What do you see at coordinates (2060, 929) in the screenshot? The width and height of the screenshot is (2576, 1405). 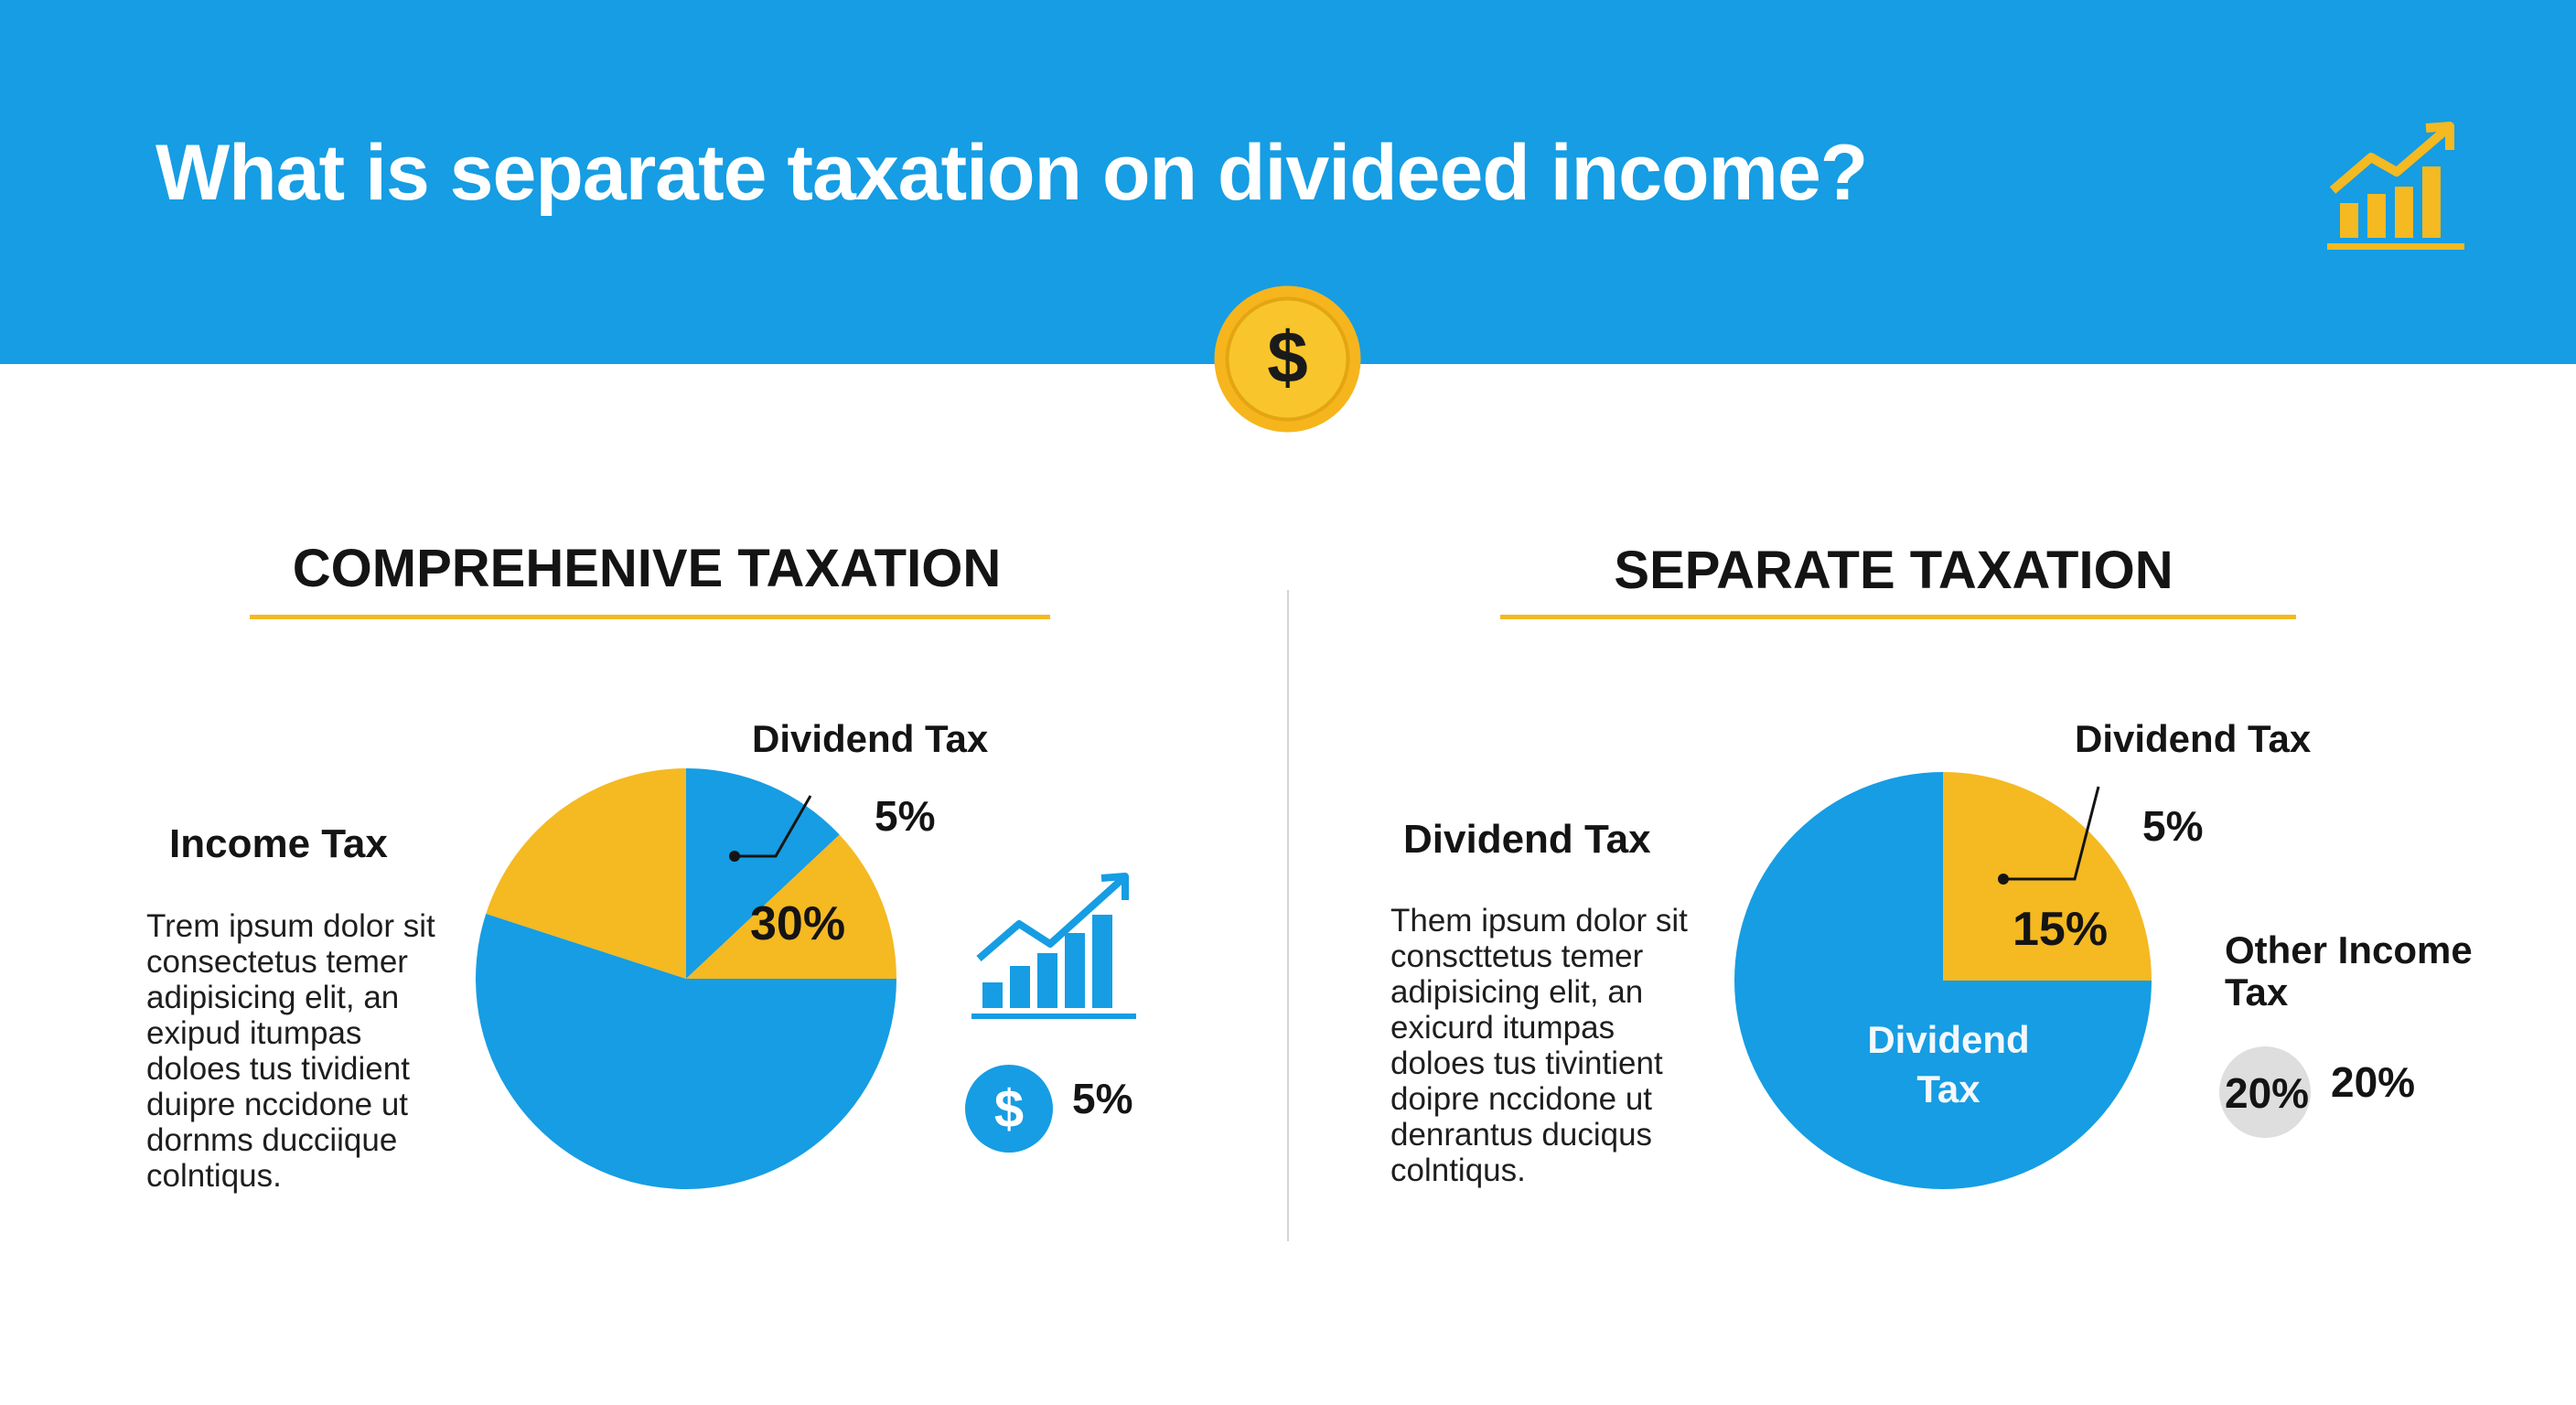 I see `slice-percent-label: 15%` at bounding box center [2060, 929].